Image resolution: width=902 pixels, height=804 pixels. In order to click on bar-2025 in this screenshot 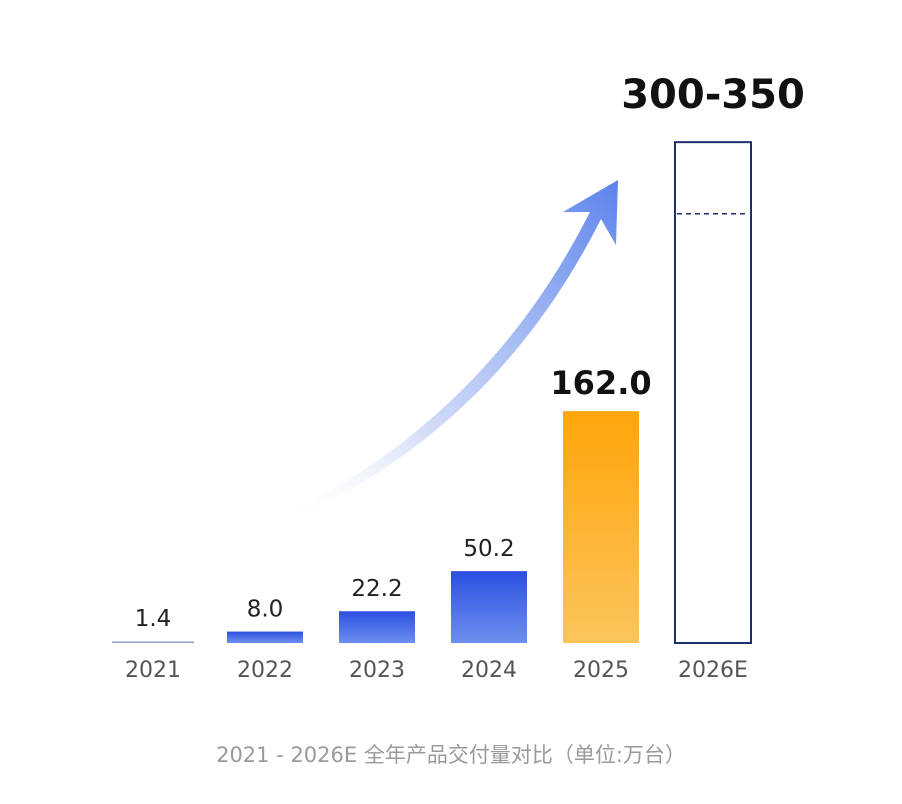, I will do `click(601, 527)`.